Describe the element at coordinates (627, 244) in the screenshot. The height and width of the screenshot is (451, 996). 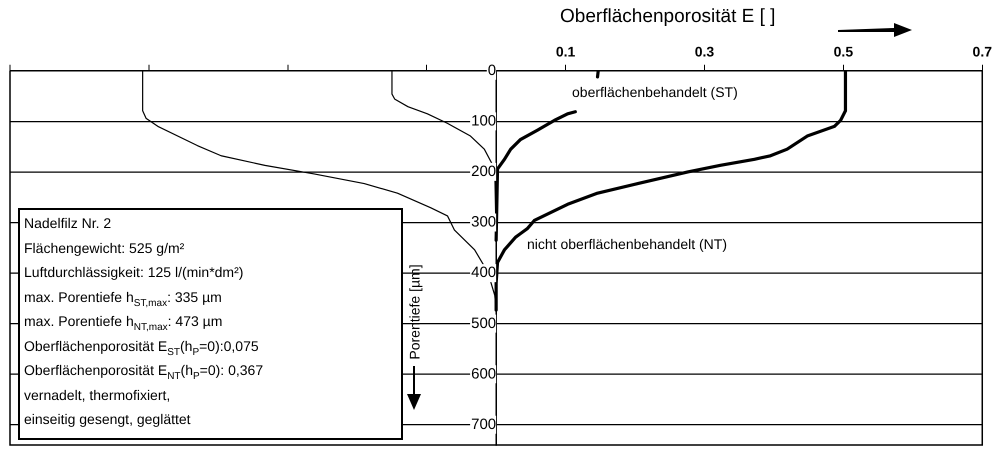
I see `annotation: nicht oberflächenbehandelt (NT)` at that location.